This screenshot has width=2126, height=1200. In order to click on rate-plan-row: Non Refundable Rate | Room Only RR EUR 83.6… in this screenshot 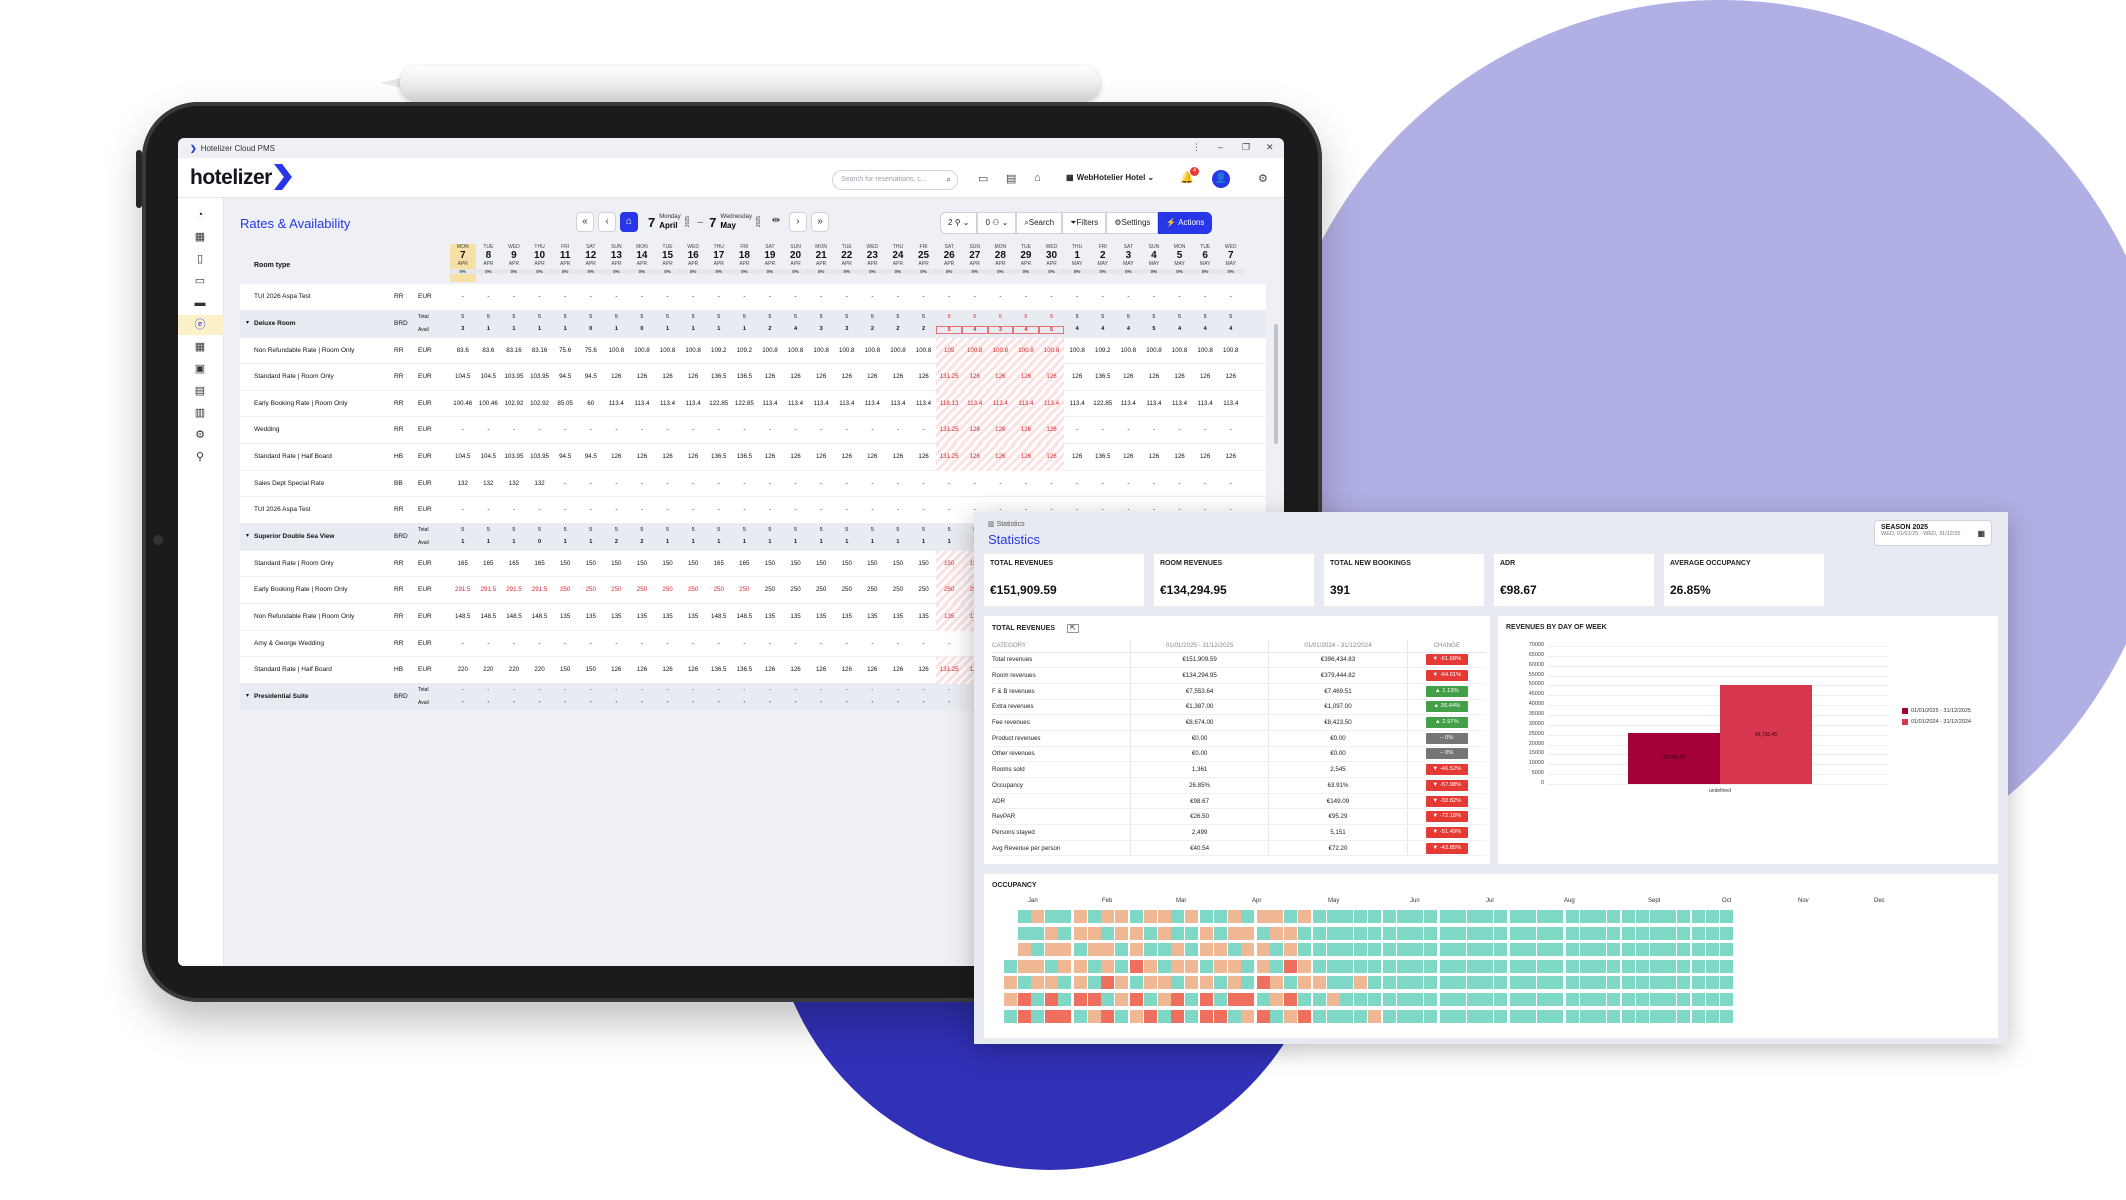, I will do `click(753, 351)`.